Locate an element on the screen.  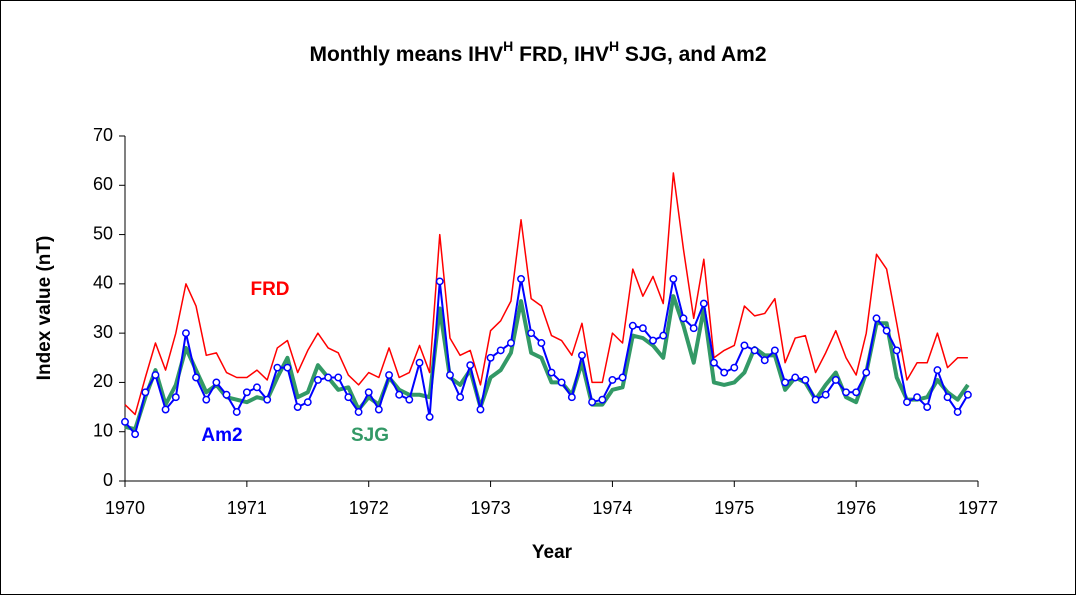
title-text: SJG, and Am2 is located at coordinates (692, 54).